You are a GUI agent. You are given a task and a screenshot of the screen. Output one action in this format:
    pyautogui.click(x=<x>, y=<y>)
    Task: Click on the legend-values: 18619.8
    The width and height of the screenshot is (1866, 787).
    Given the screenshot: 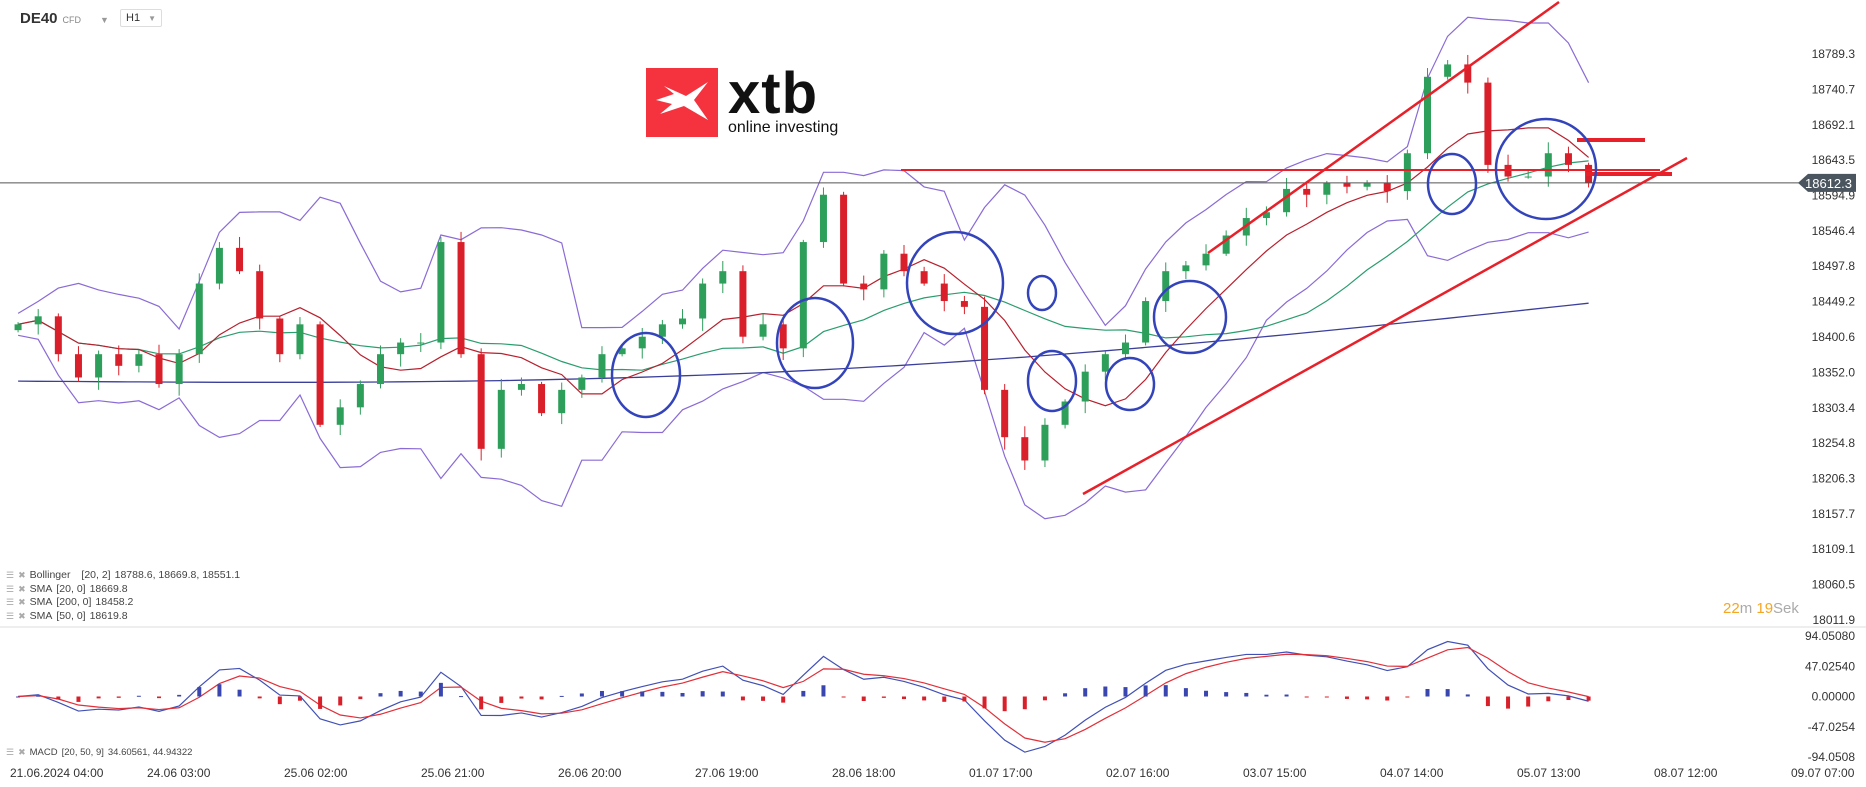 What is the action you would take?
    pyautogui.click(x=108, y=615)
    